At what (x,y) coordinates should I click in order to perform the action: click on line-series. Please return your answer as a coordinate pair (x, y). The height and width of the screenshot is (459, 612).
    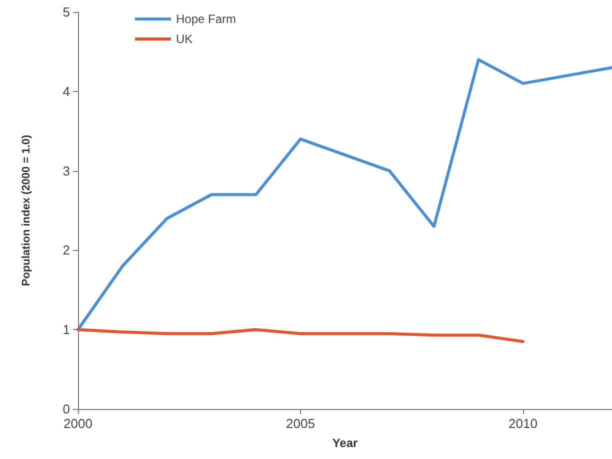
    Looking at the image, I should click on (300, 336).